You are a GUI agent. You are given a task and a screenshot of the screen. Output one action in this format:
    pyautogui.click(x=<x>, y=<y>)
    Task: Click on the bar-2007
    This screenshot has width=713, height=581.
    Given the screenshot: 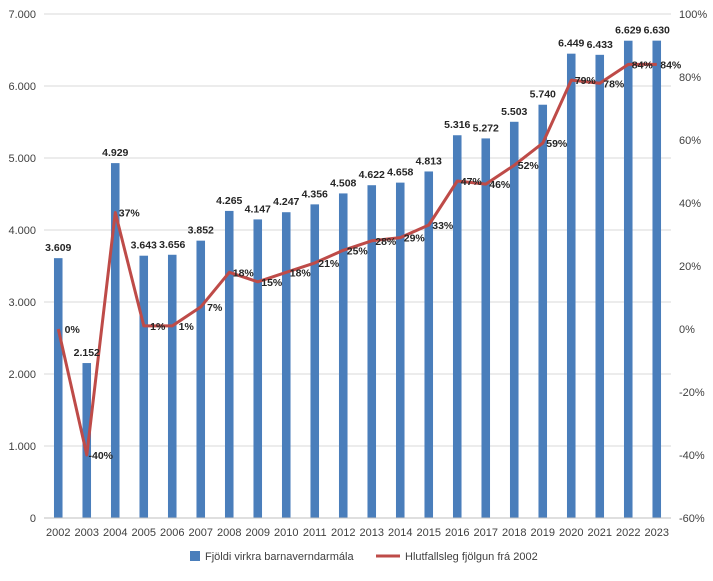 What is the action you would take?
    pyautogui.click(x=201, y=379)
    